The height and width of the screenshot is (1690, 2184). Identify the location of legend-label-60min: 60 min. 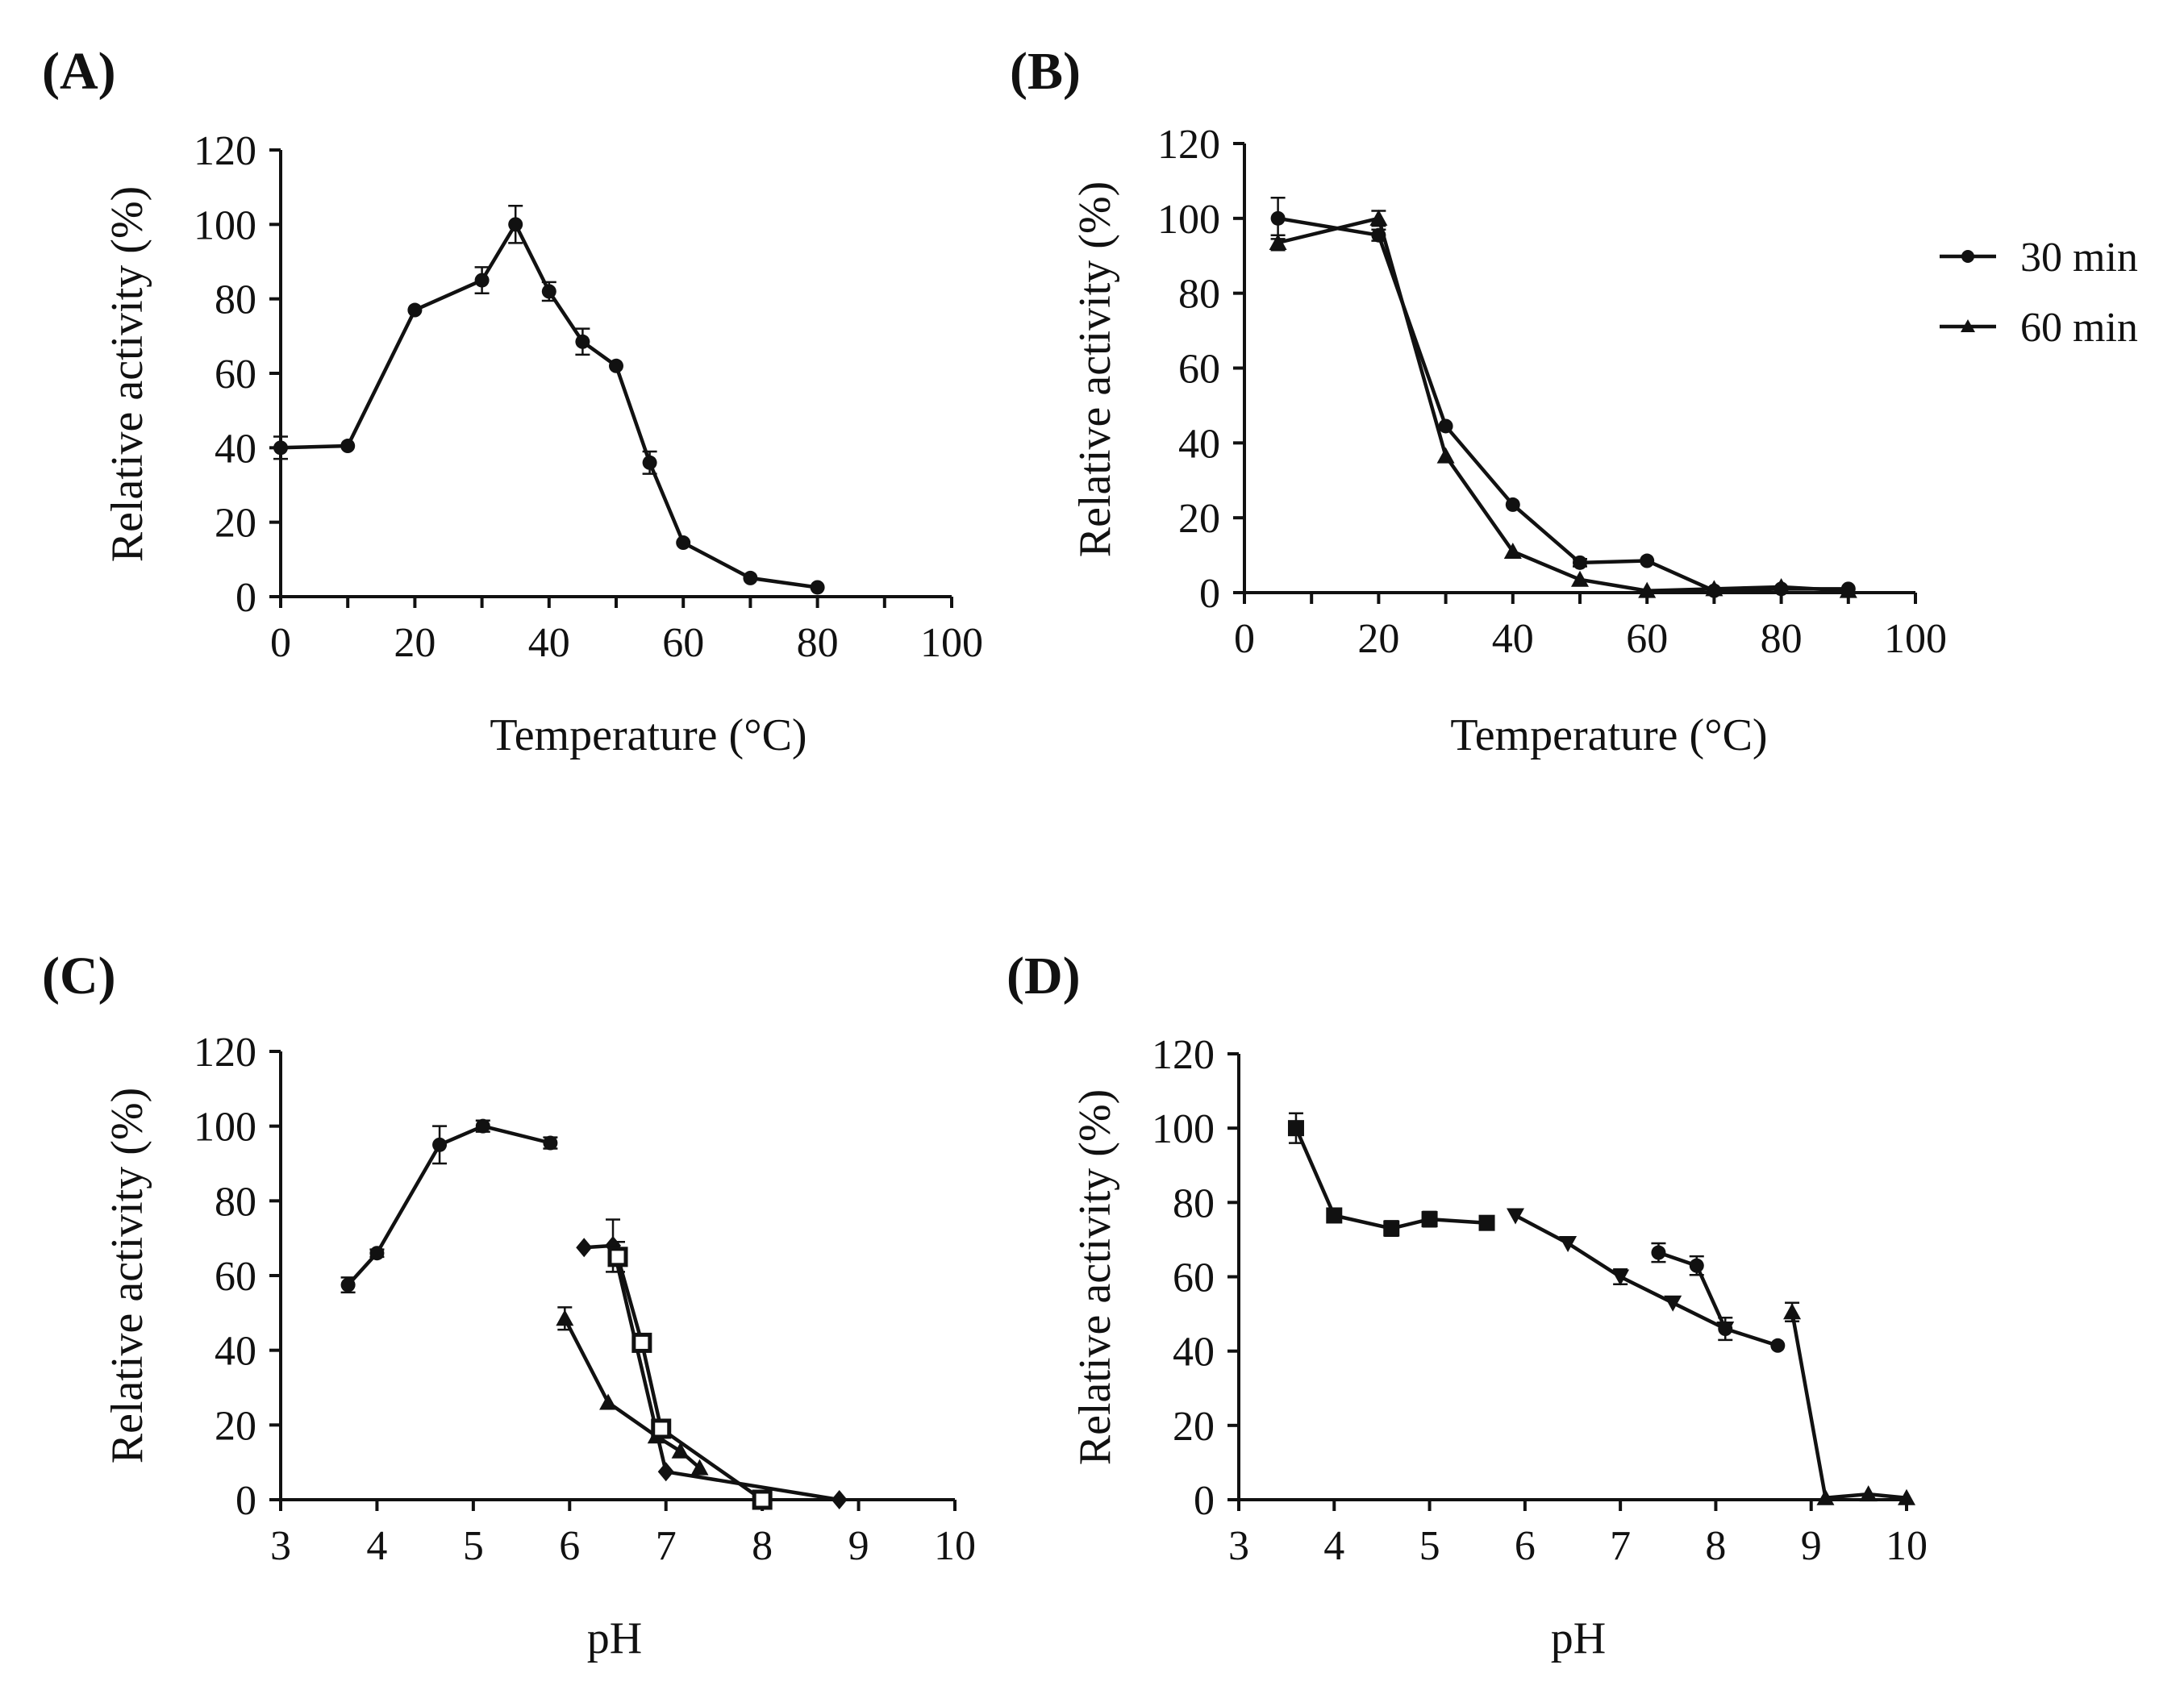
(2079, 328).